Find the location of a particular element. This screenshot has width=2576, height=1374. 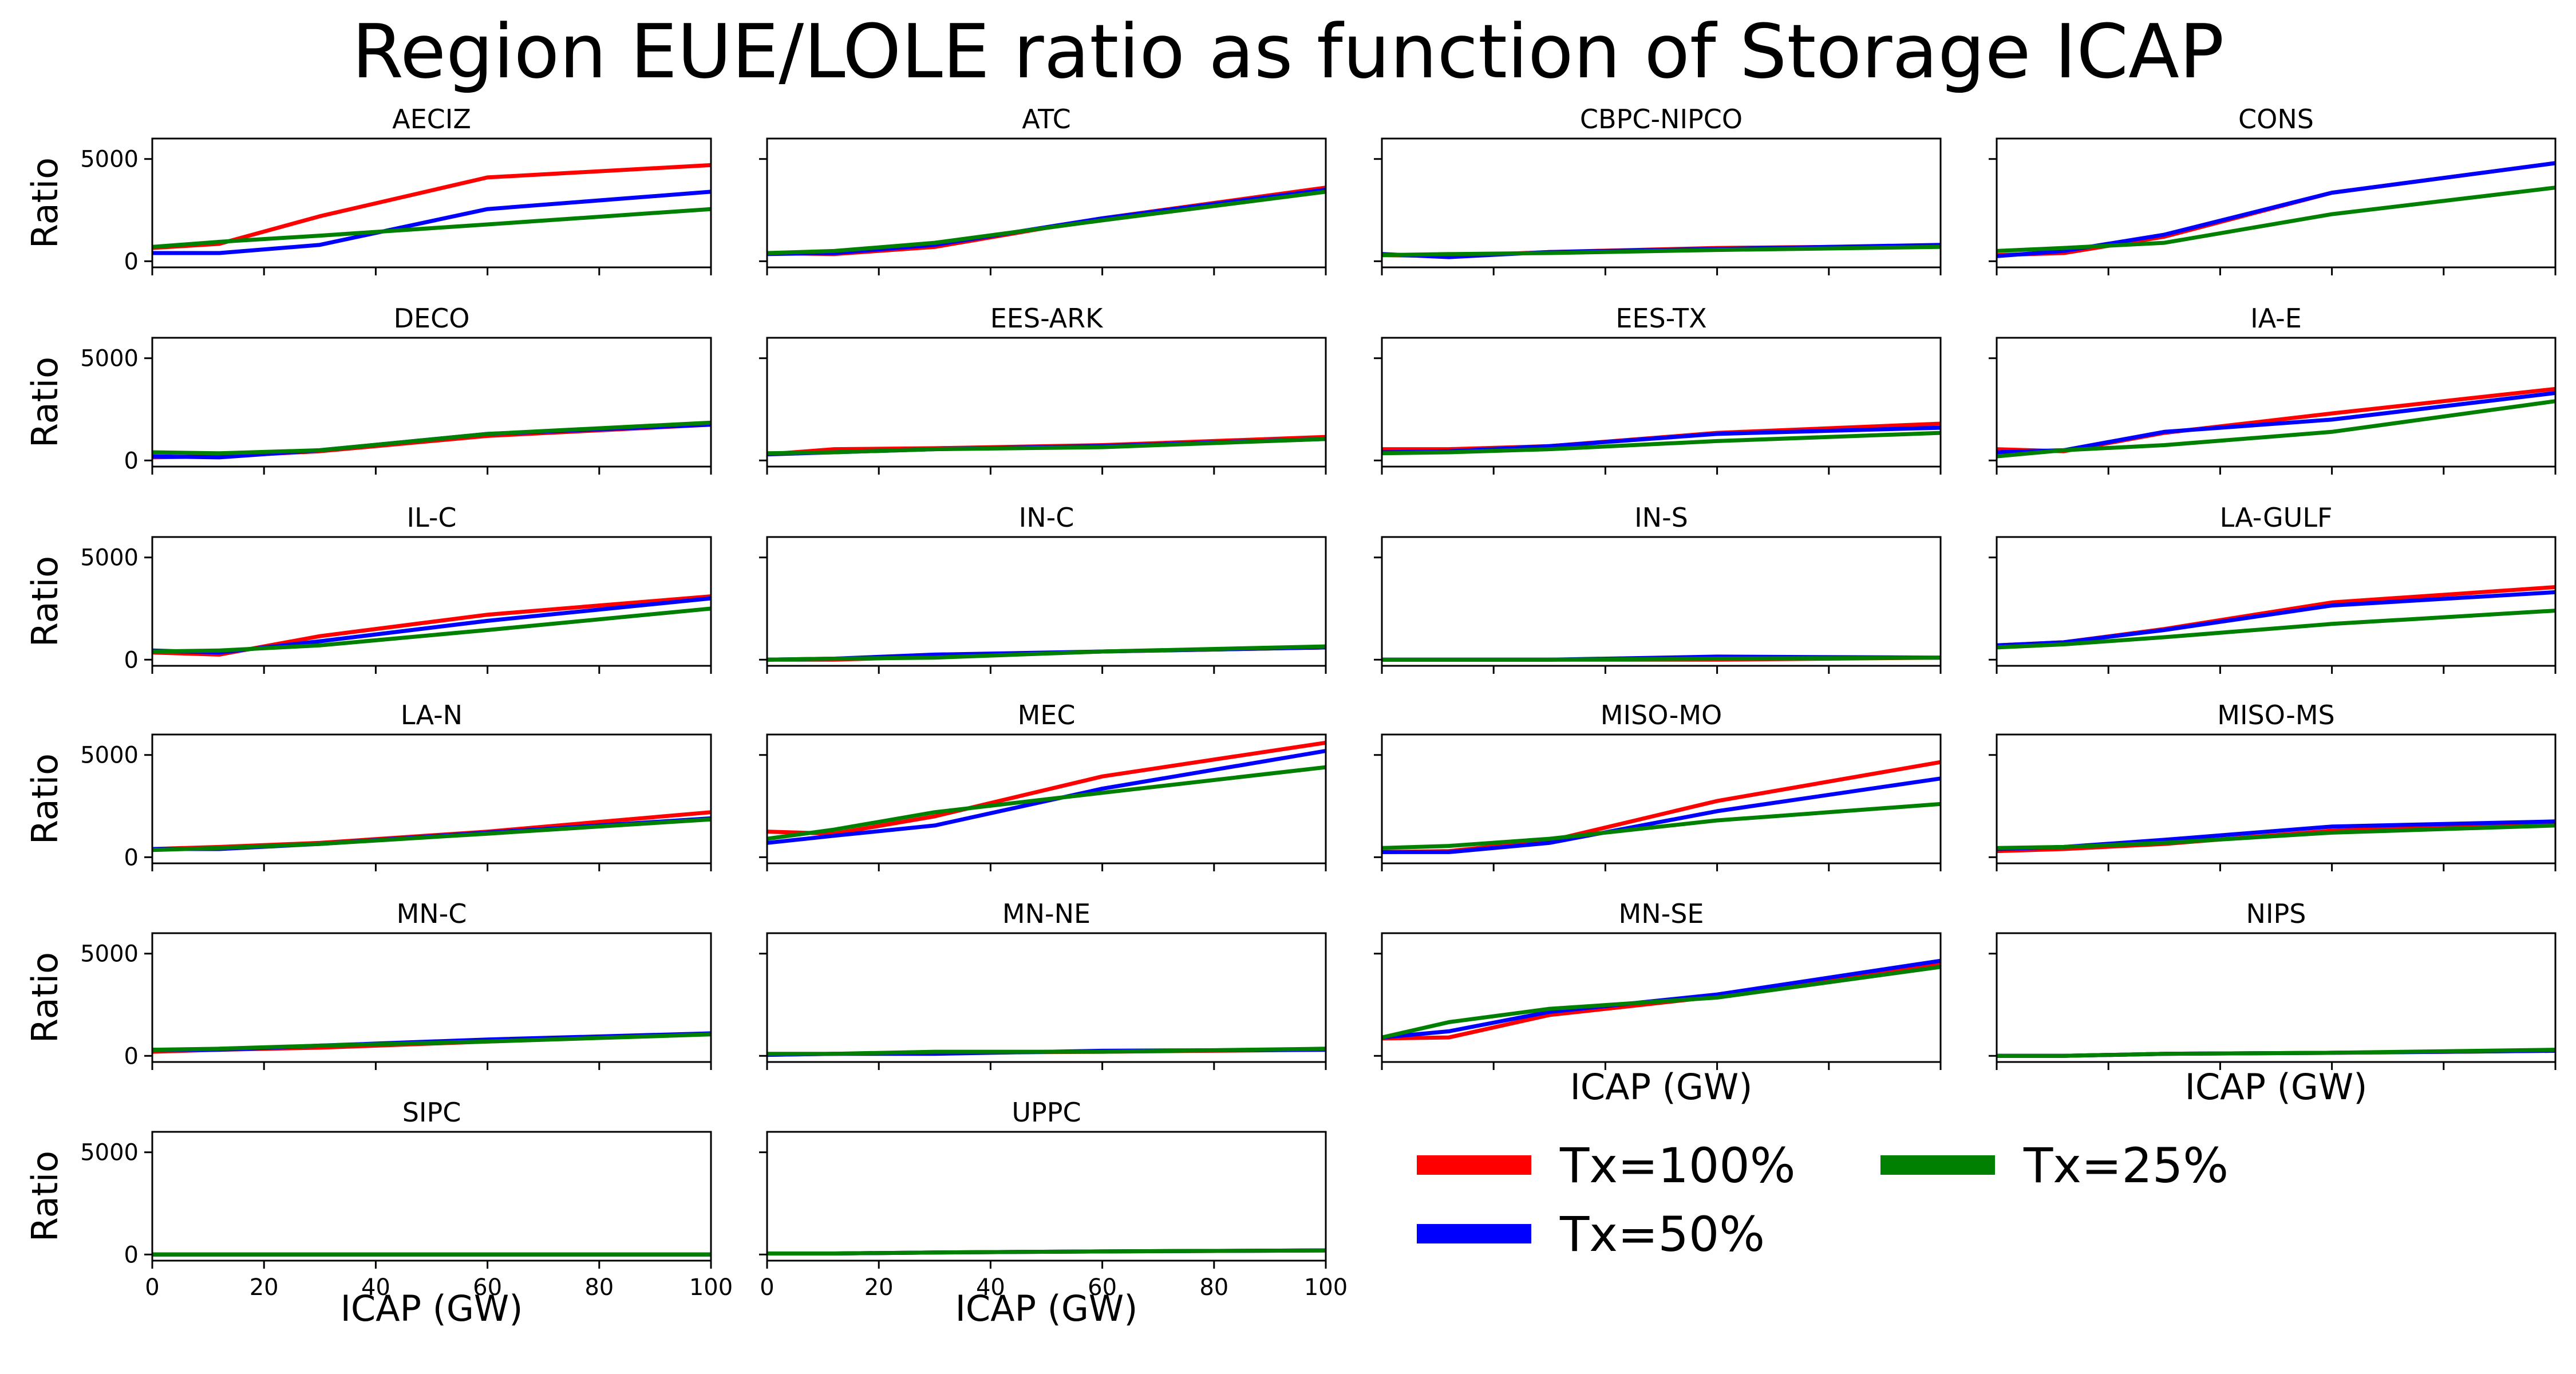

panel-uppc: UPPC 0 20 40 60 80 100 ICAP (GW) is located at coordinates (1053, 1213).